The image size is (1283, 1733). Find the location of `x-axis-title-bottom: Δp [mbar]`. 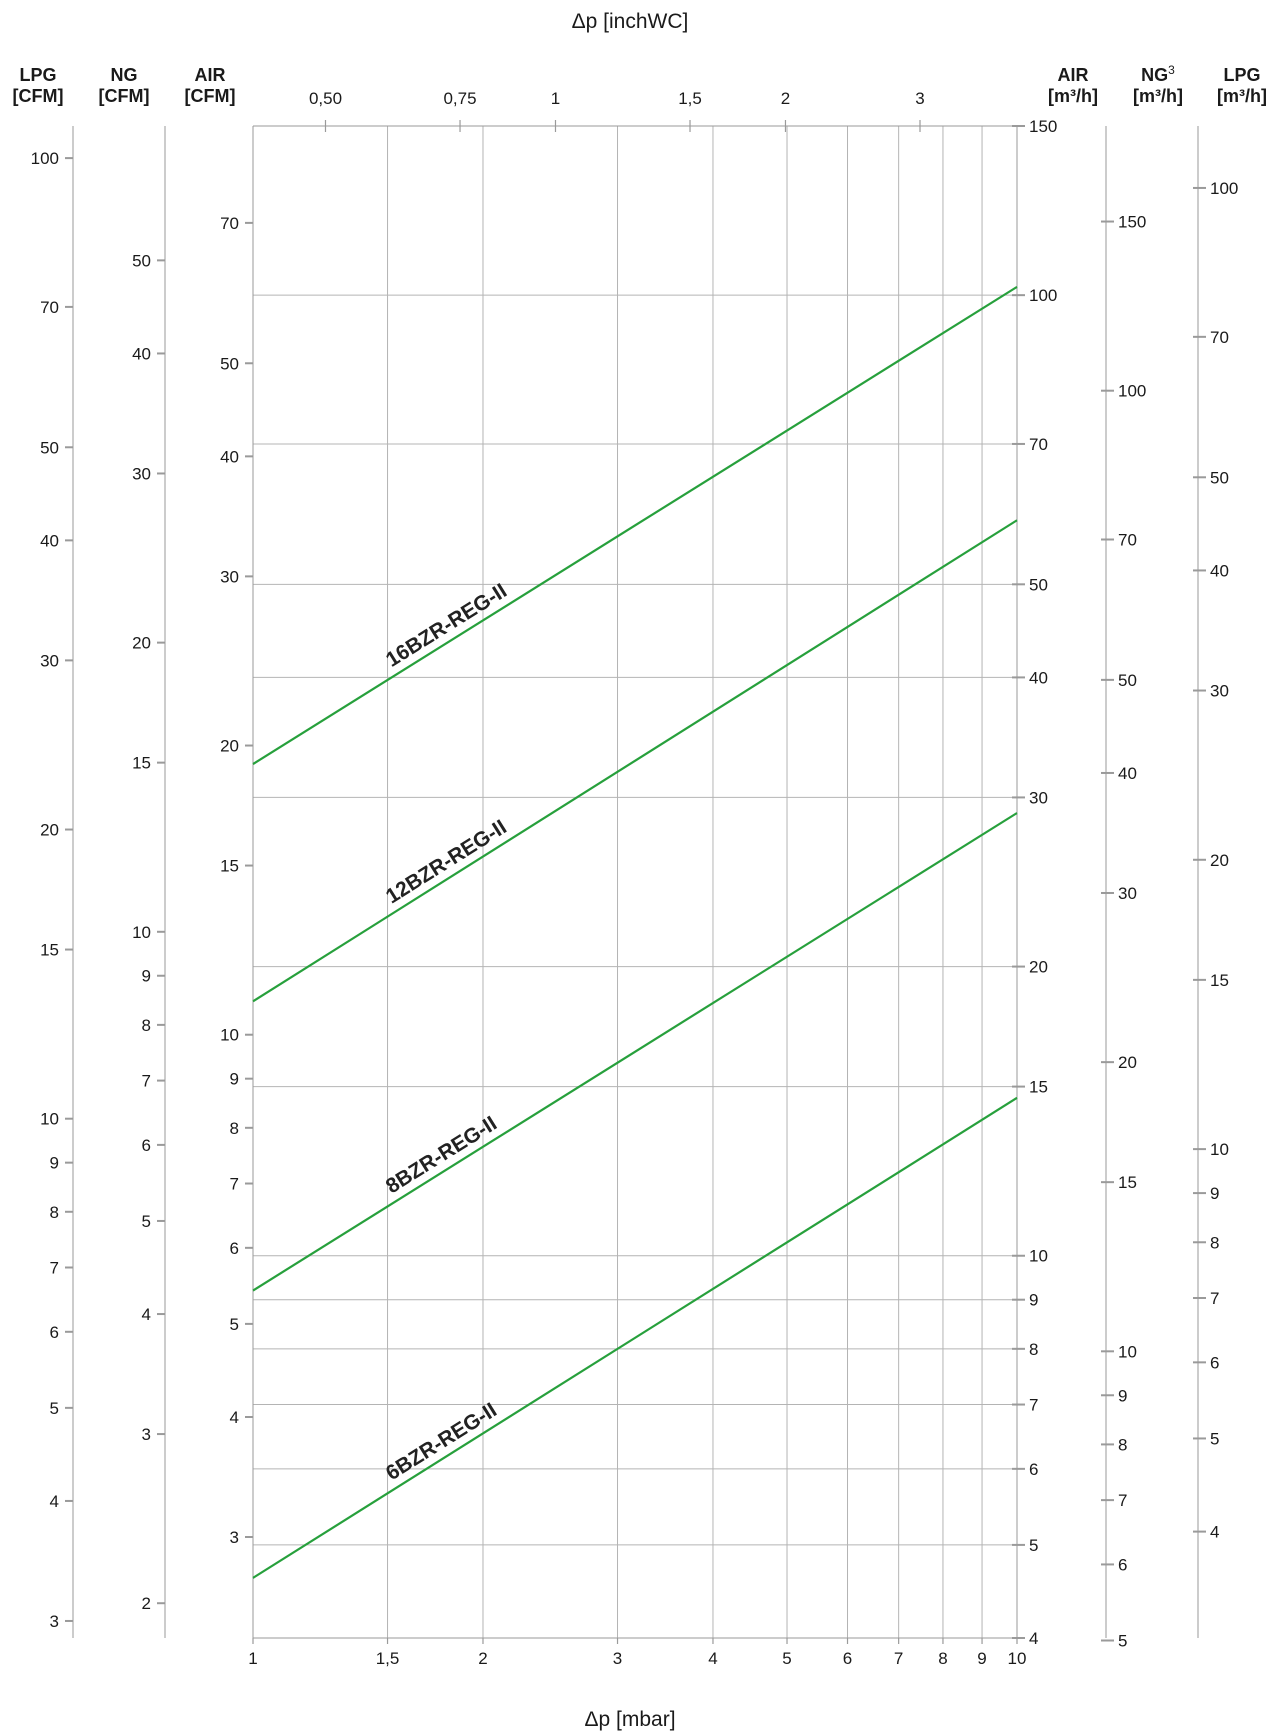

x-axis-title-bottom: Δp [mbar] is located at coordinates (629, 1719).